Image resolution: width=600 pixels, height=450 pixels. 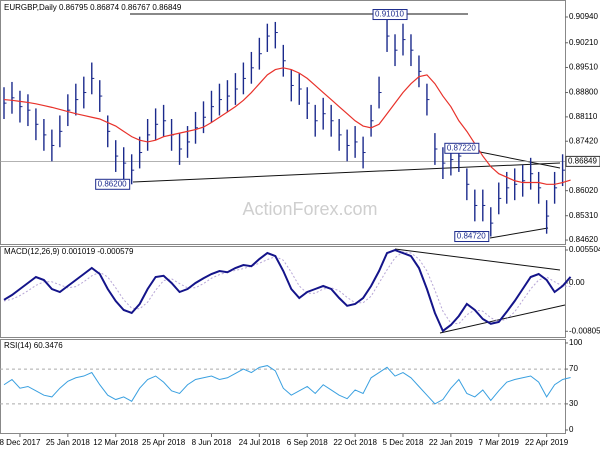 I want to click on y-tick-label: 0.84620, so click(x=583, y=239).